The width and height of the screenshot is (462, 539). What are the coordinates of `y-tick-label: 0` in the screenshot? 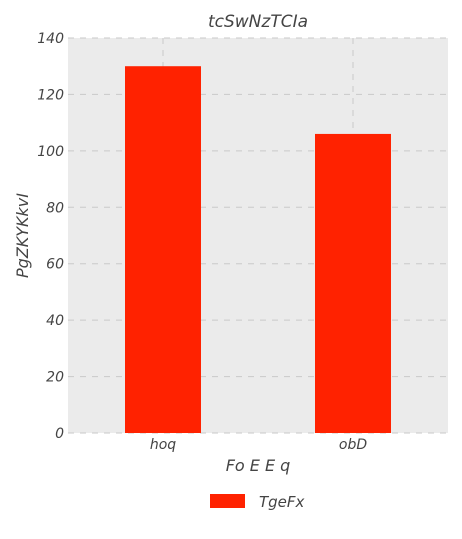 It's located at (59, 434).